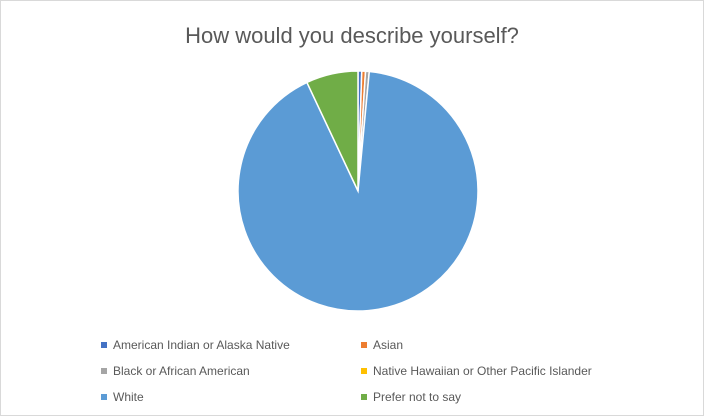  I want to click on legend-label: Asian, so click(388, 345).